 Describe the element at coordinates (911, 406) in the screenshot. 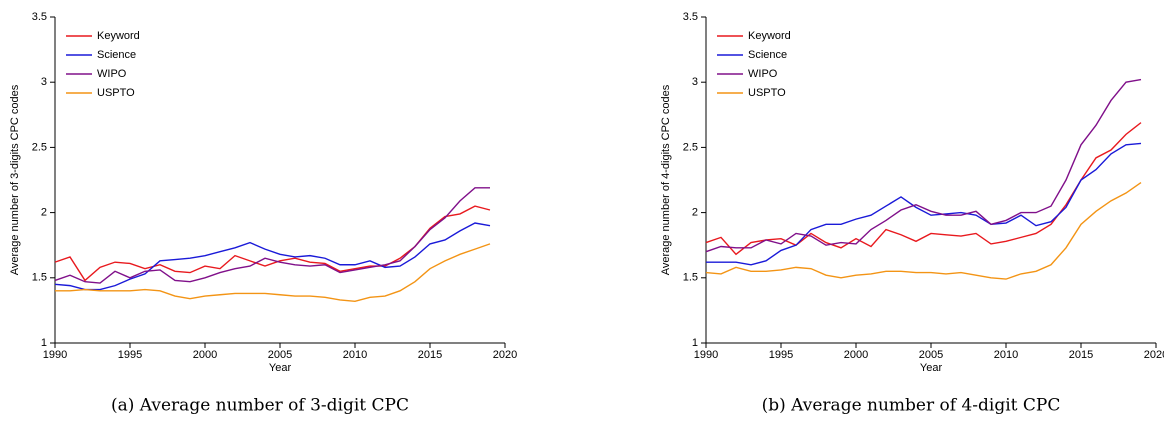

I see `caption: (b) Average number of 4-digit CPC` at that location.